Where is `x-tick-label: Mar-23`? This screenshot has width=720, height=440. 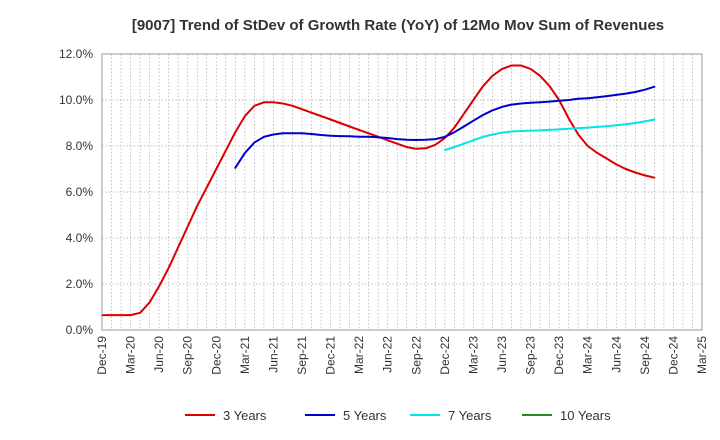 x-tick-label: Mar-23 is located at coordinates (473, 355).